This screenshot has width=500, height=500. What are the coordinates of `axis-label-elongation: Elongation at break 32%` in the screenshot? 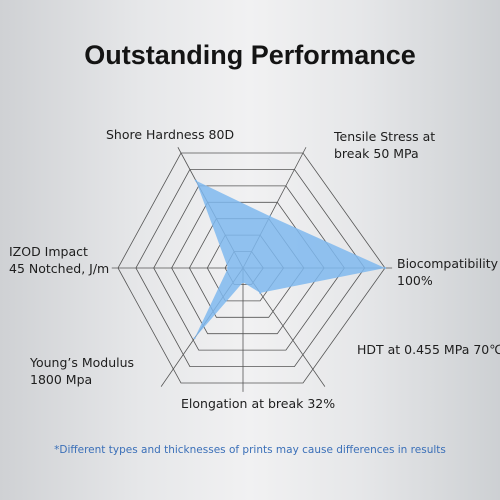 It's located at (258, 403).